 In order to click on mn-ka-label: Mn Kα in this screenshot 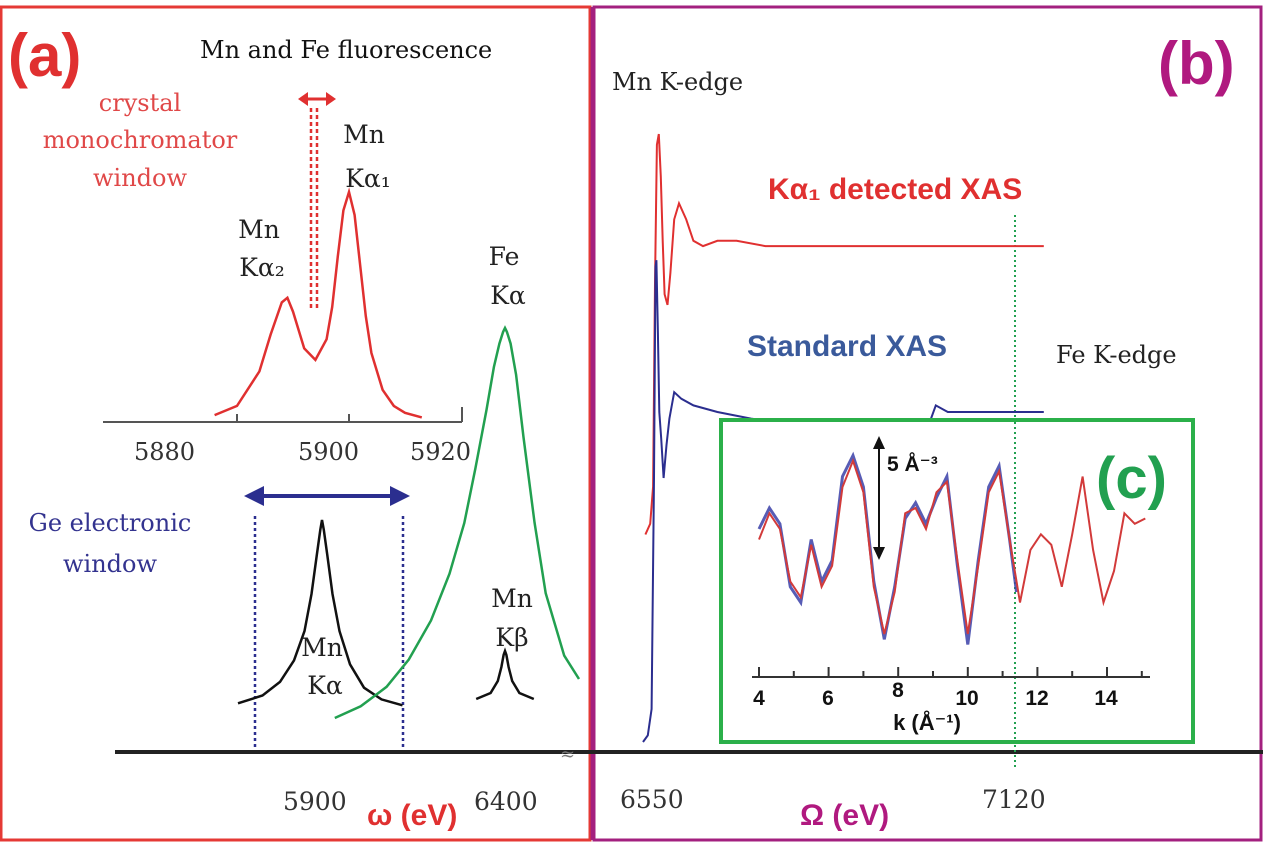, I will do `click(322, 666)`.